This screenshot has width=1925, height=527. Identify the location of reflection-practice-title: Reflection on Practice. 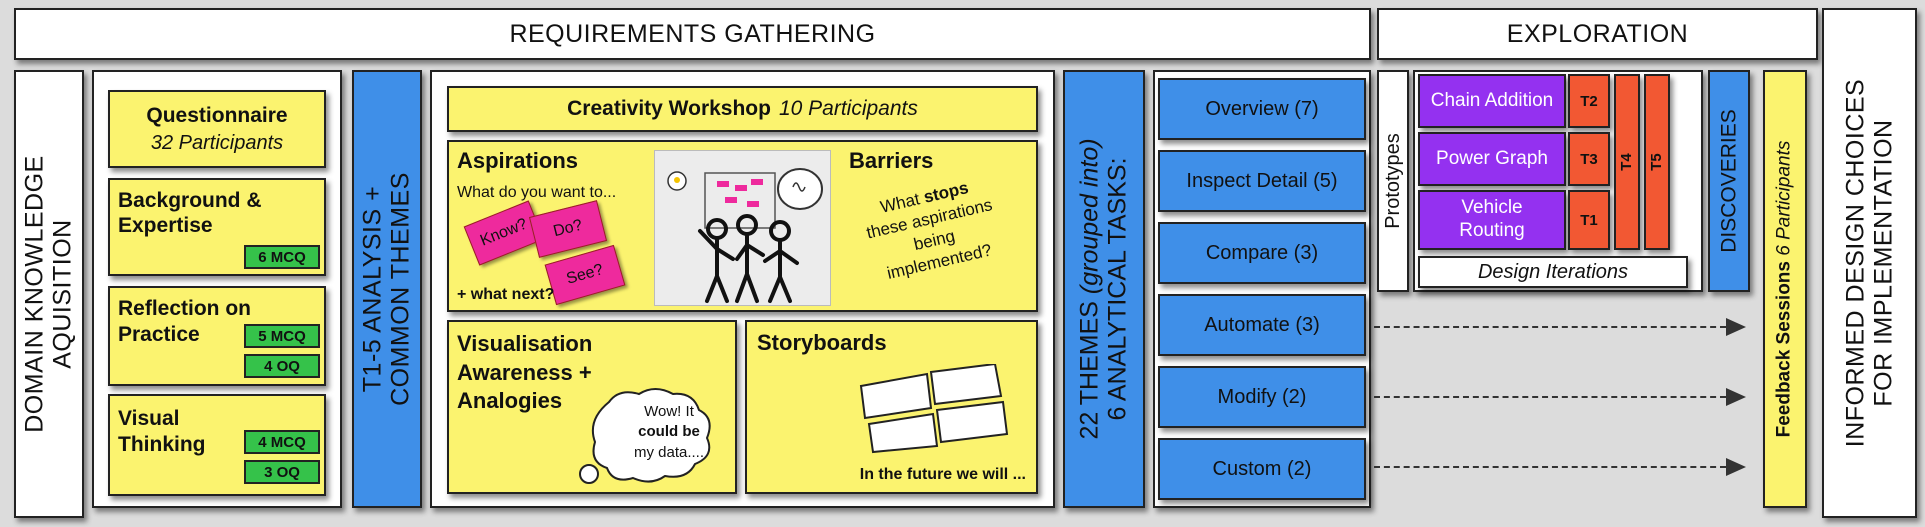
(185, 322).